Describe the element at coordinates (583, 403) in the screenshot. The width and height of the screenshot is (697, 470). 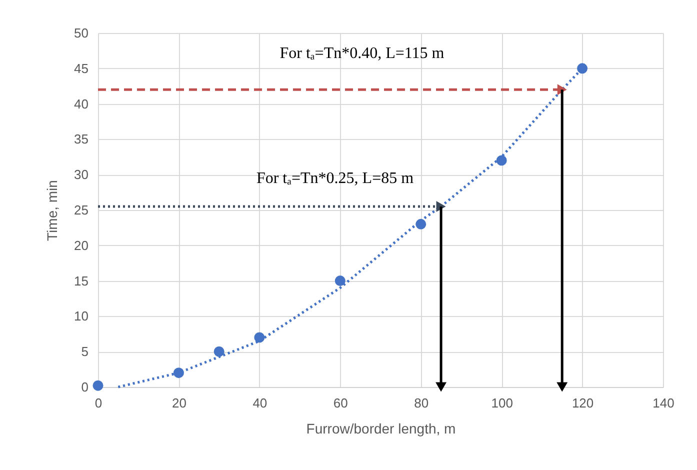
I see `x-tick-label: 120` at that location.